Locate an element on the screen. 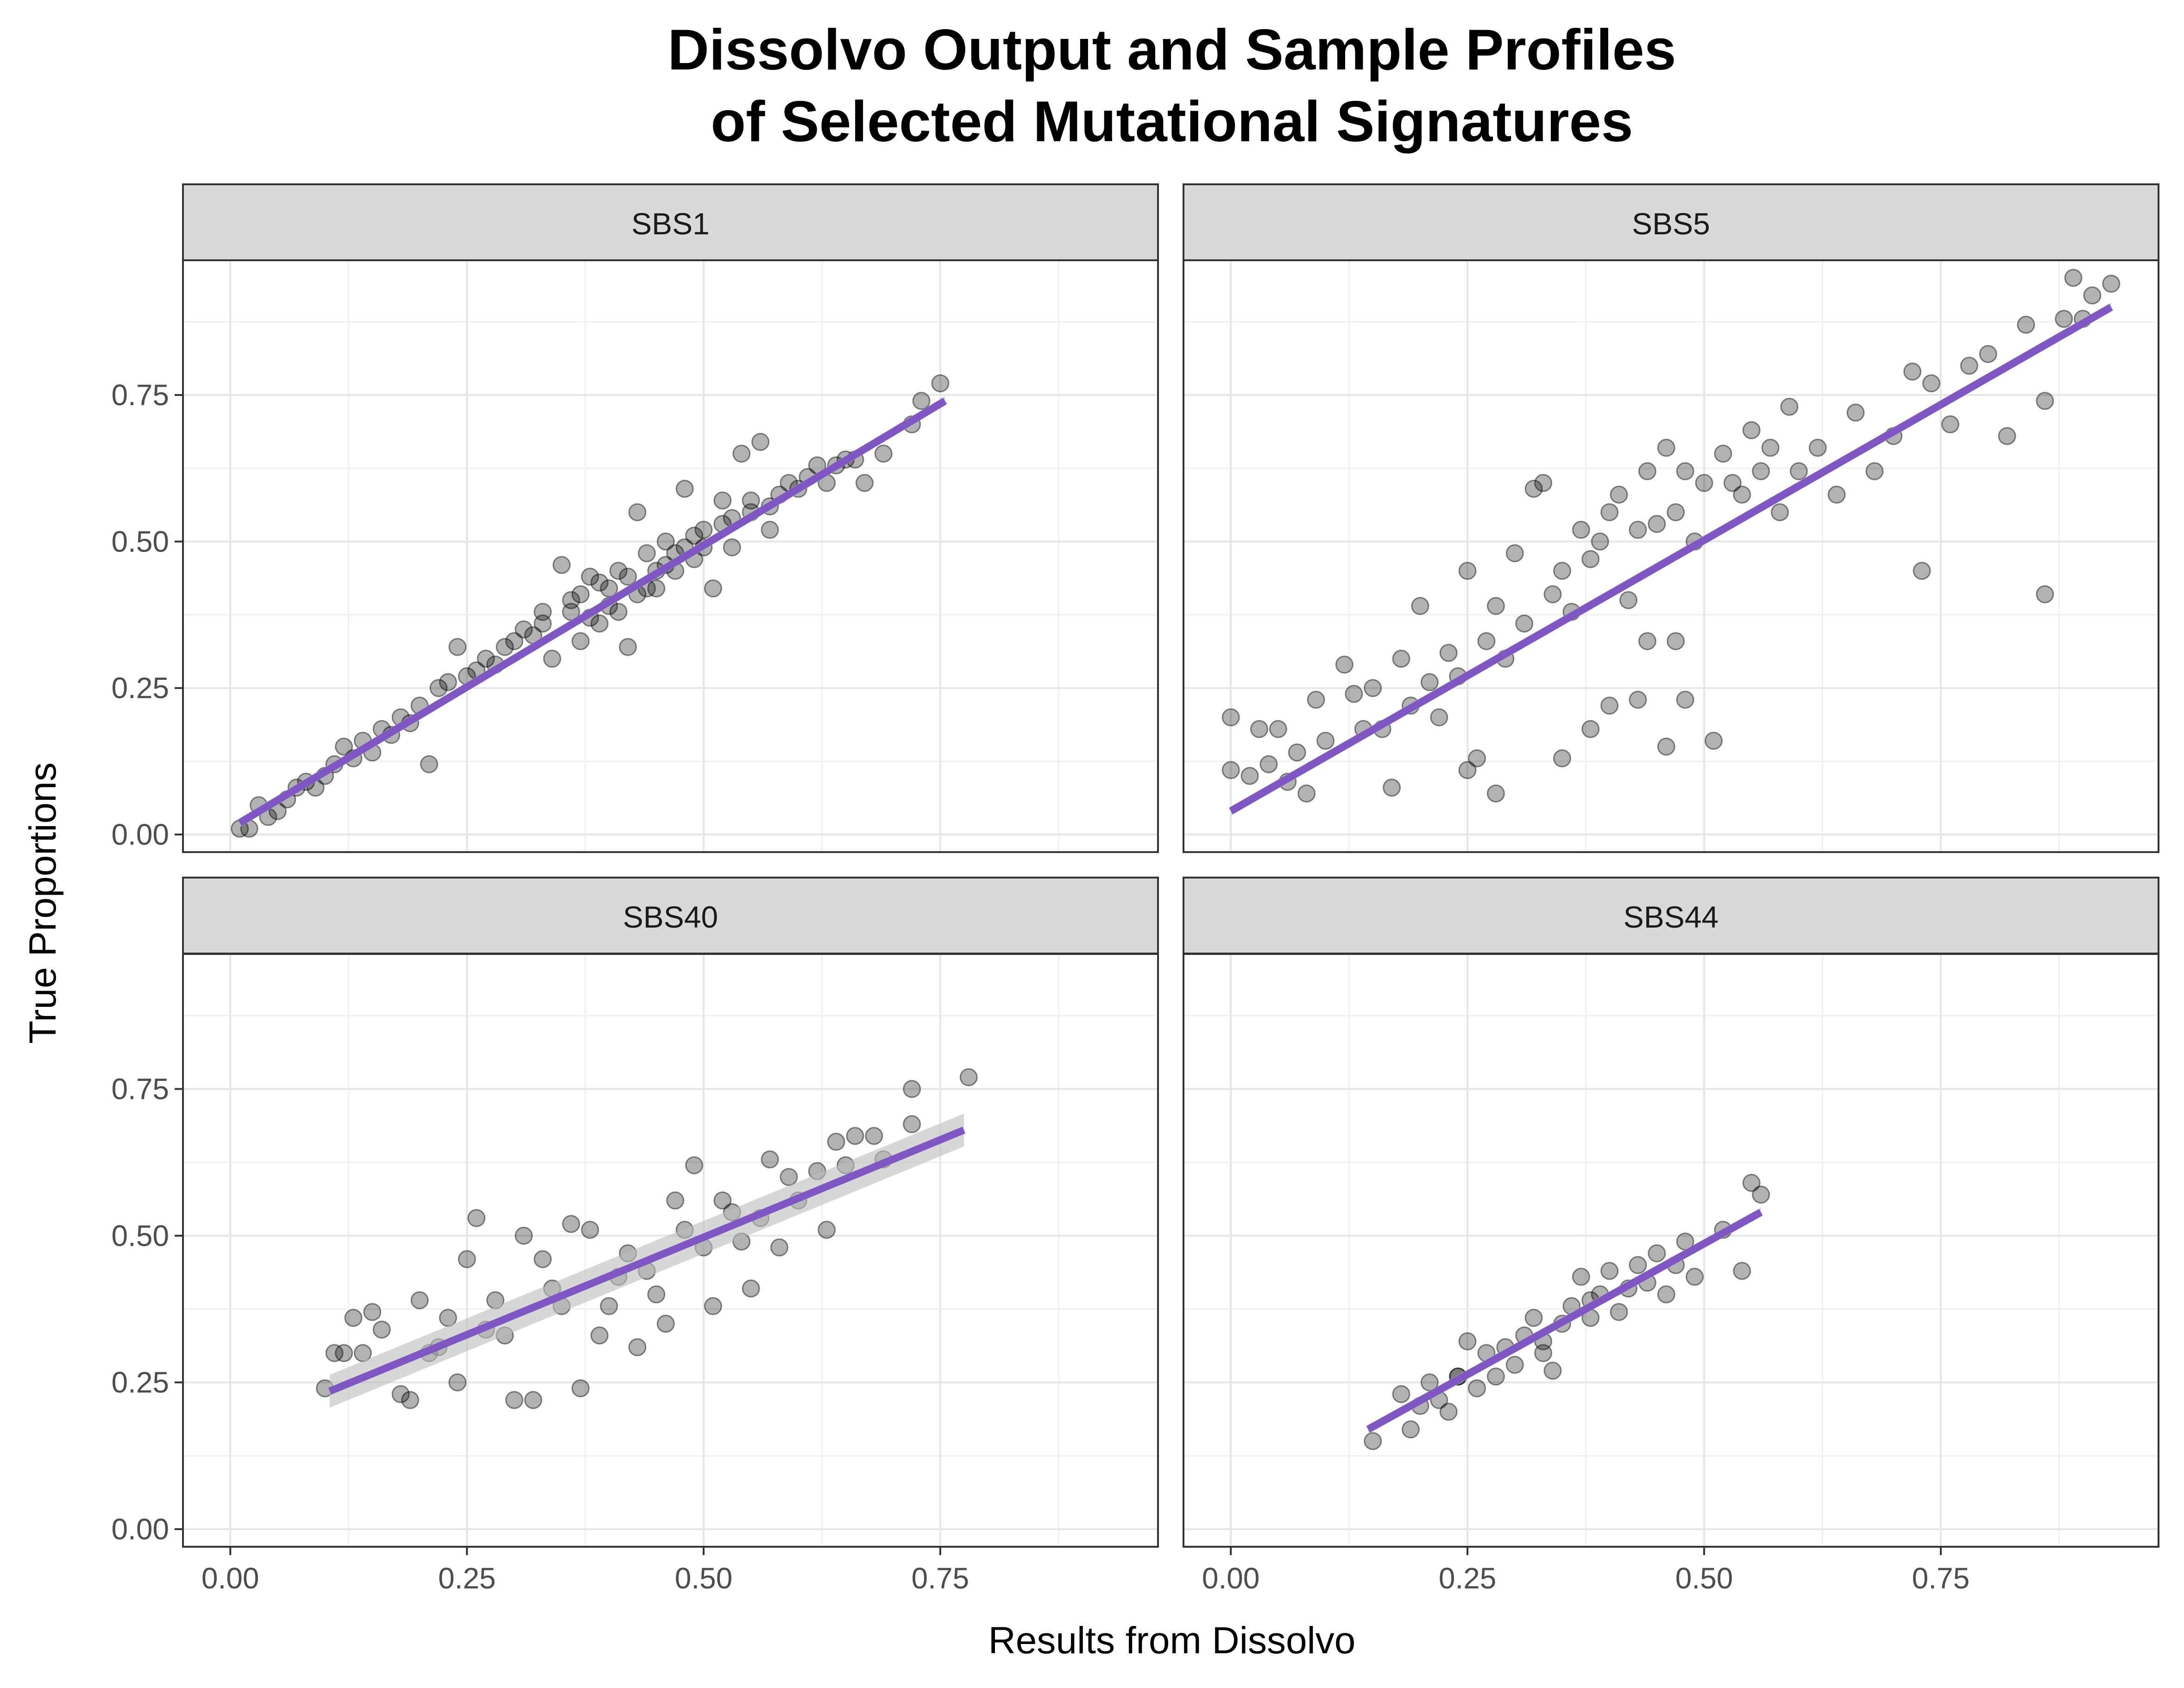  x-tick-label: 0.00 is located at coordinates (1231, 1578).